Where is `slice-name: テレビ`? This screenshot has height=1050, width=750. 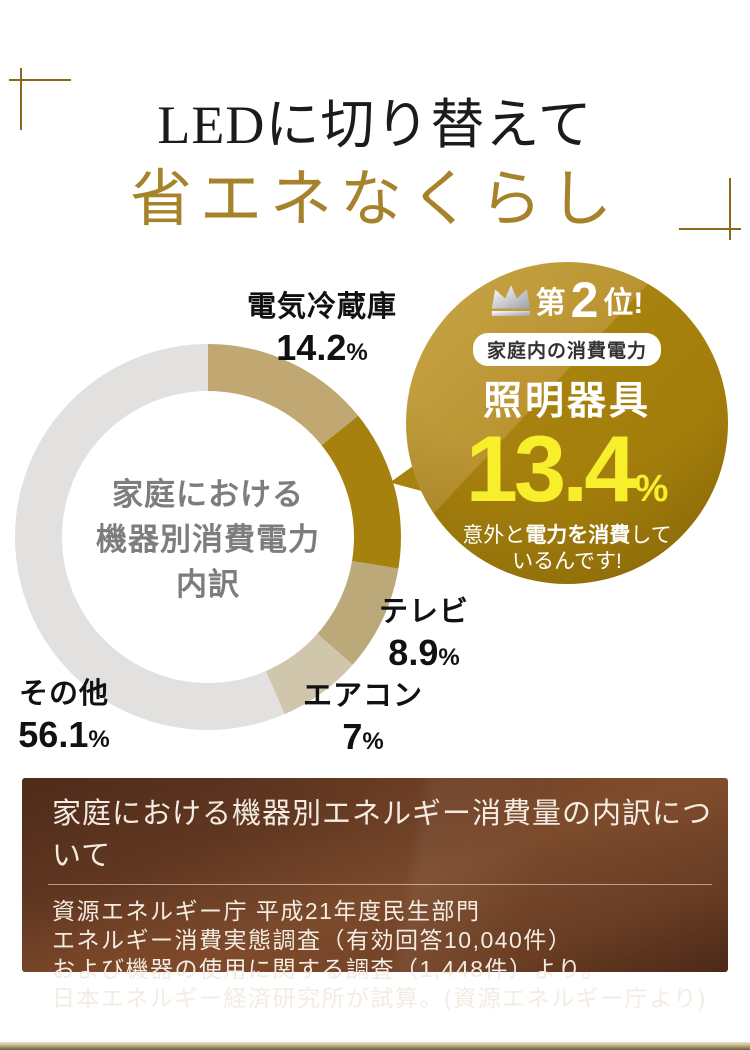 slice-name: テレビ is located at coordinates (423, 612).